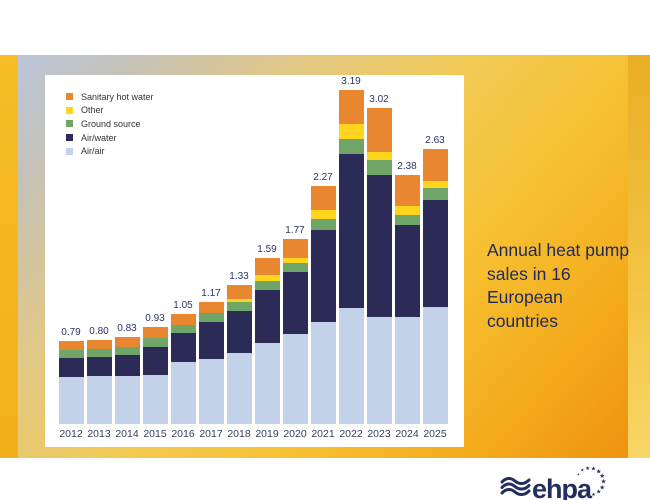 The width and height of the screenshot is (650, 500). What do you see at coordinates (117, 96) in the screenshot?
I see `legend-label: Sanitary hot water` at bounding box center [117, 96].